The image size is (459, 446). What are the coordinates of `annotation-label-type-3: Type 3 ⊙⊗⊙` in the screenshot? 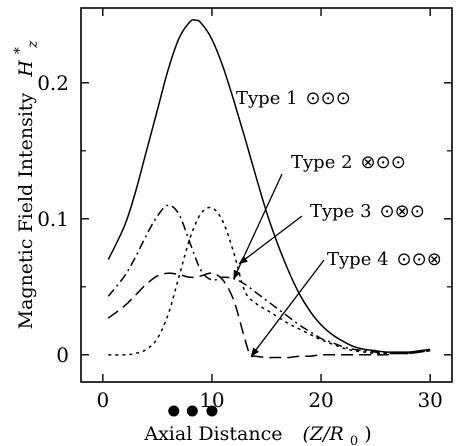 It's located at (367, 211).